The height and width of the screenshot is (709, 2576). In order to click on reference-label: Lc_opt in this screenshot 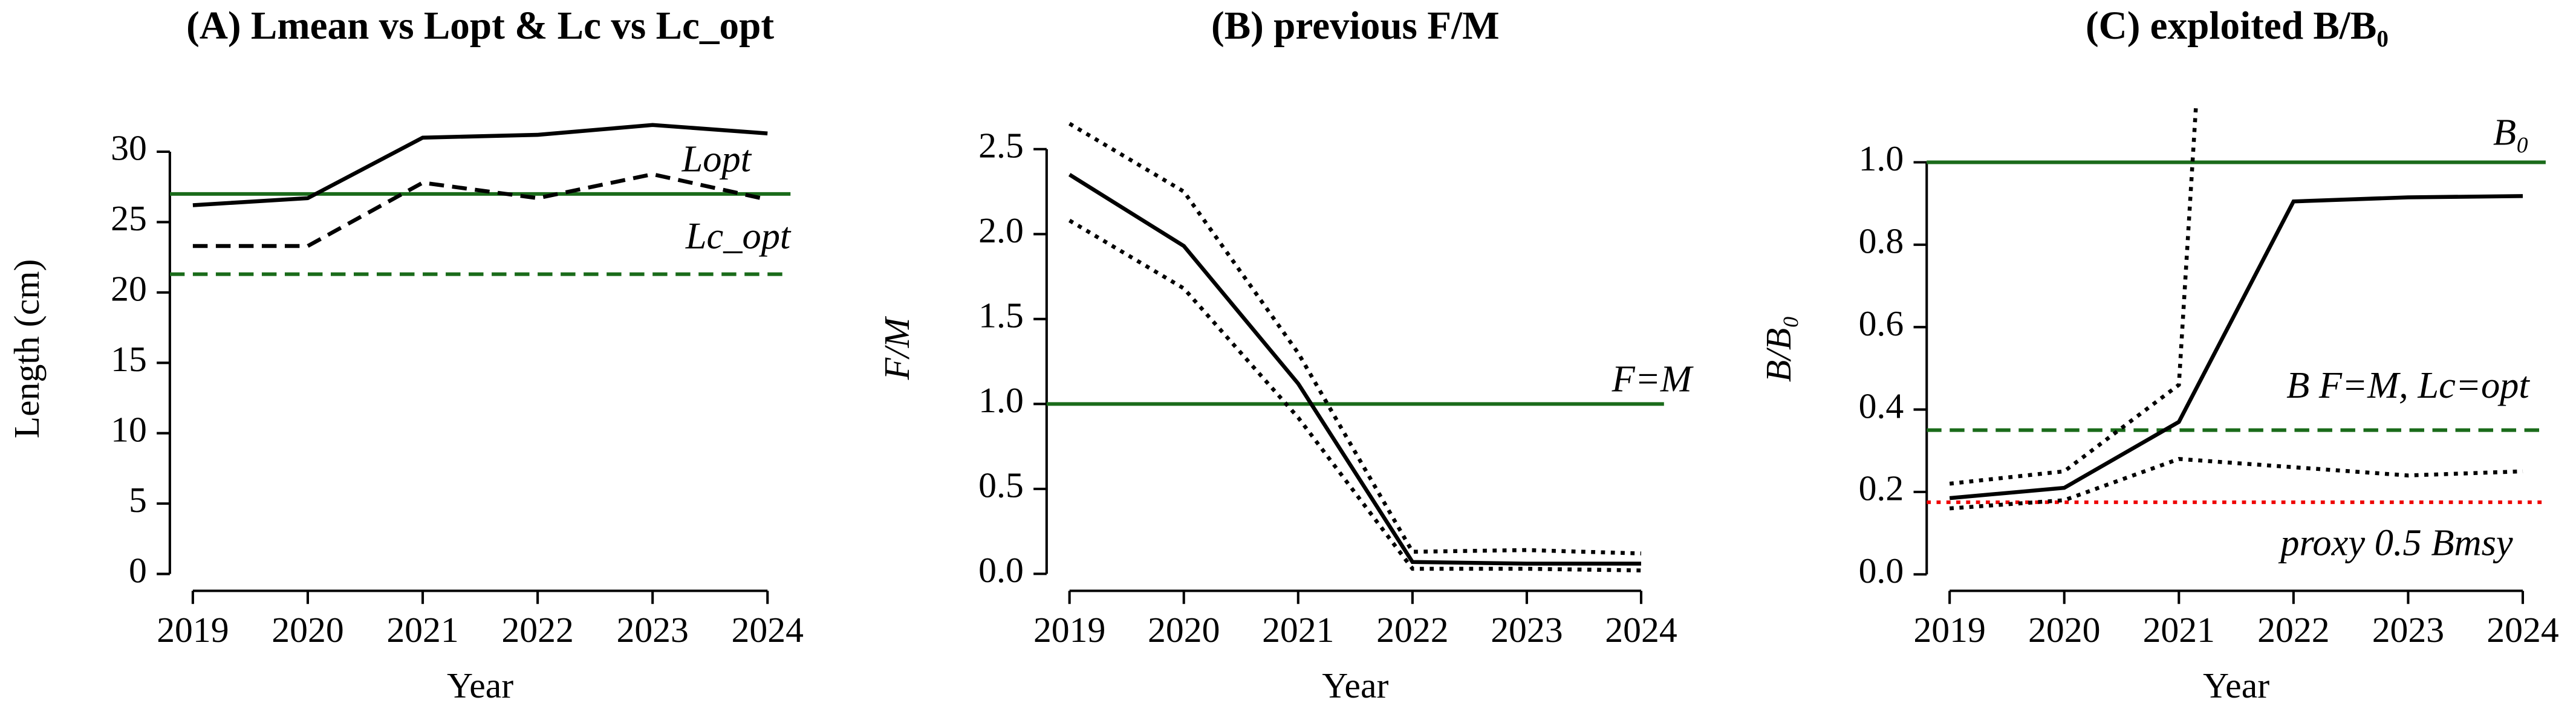, I will do `click(739, 236)`.